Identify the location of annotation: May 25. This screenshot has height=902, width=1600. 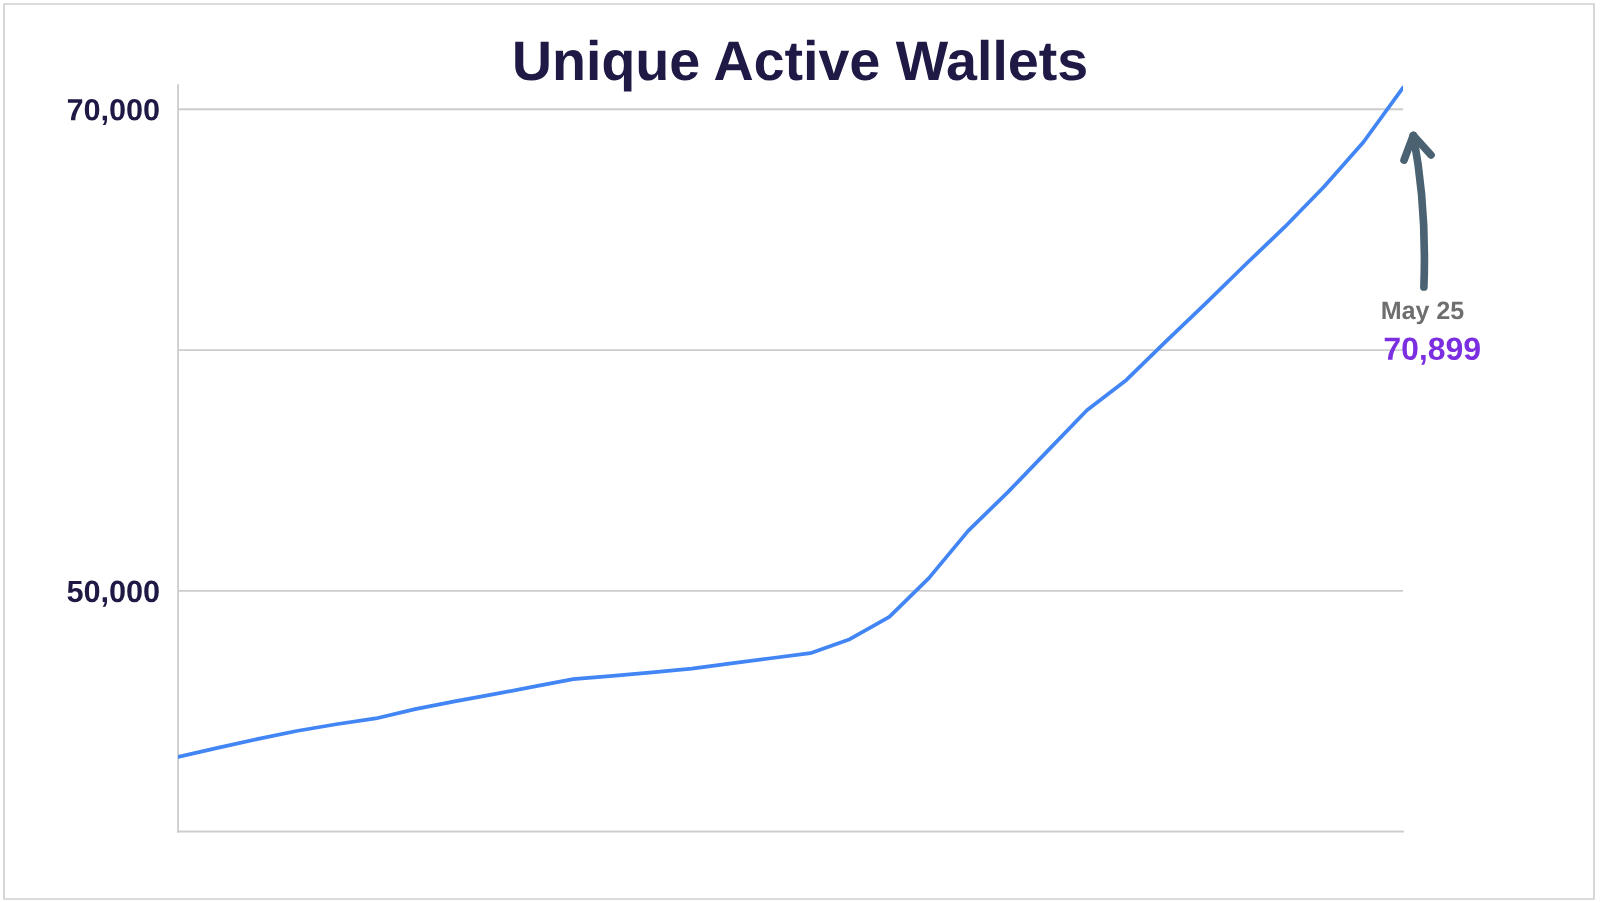
(1423, 313).